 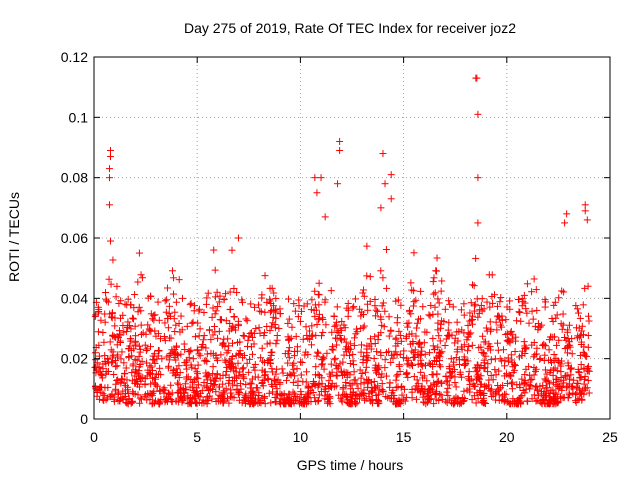 I want to click on x-tick-label: 25, so click(x=610, y=437).